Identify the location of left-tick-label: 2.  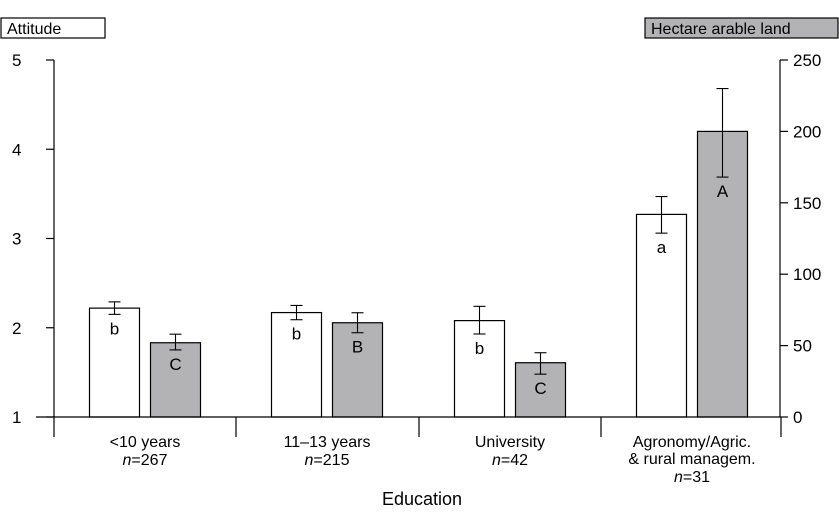
(16, 328).